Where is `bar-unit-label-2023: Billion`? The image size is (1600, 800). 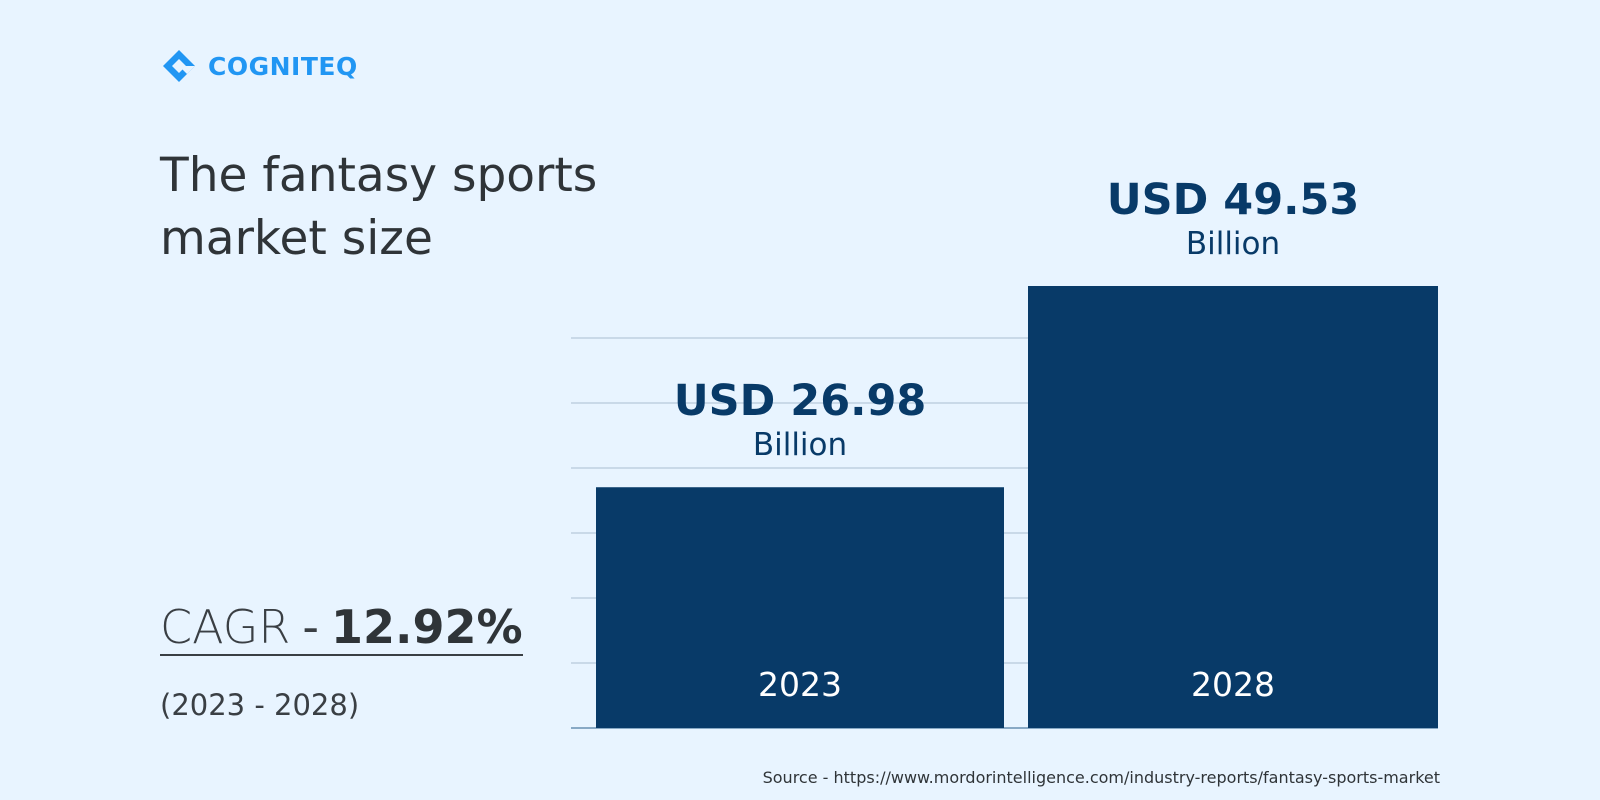
bar-unit-label-2023: Billion is located at coordinates (800, 445).